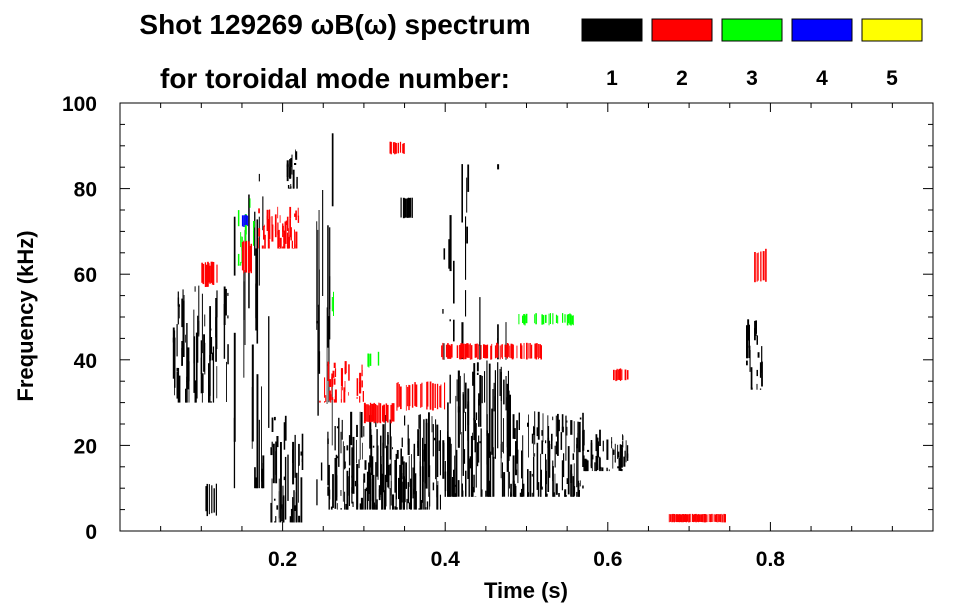  What do you see at coordinates (771, 559) in the screenshot?
I see `x-tick-label: 0.8` at bounding box center [771, 559].